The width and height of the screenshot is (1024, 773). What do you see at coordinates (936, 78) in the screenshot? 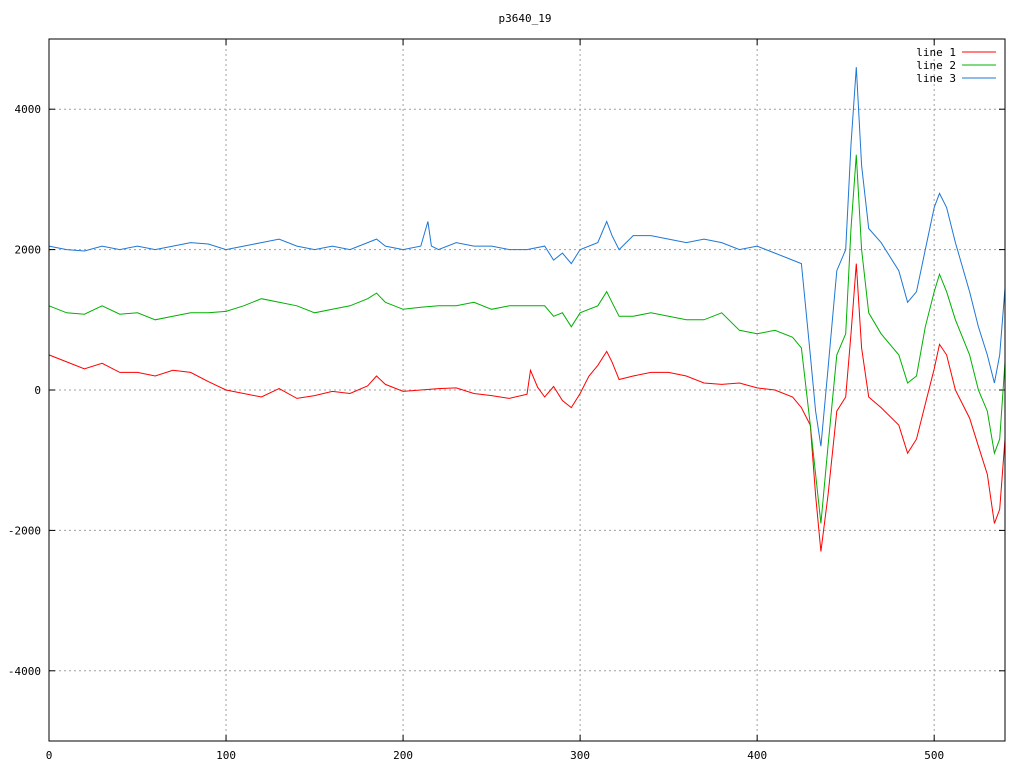
I see `legend-label-3: line 3` at bounding box center [936, 78].